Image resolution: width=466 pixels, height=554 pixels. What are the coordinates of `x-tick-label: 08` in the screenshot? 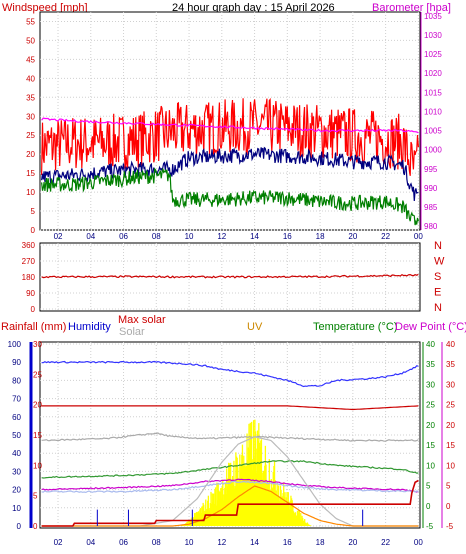 It's located at (156, 542).